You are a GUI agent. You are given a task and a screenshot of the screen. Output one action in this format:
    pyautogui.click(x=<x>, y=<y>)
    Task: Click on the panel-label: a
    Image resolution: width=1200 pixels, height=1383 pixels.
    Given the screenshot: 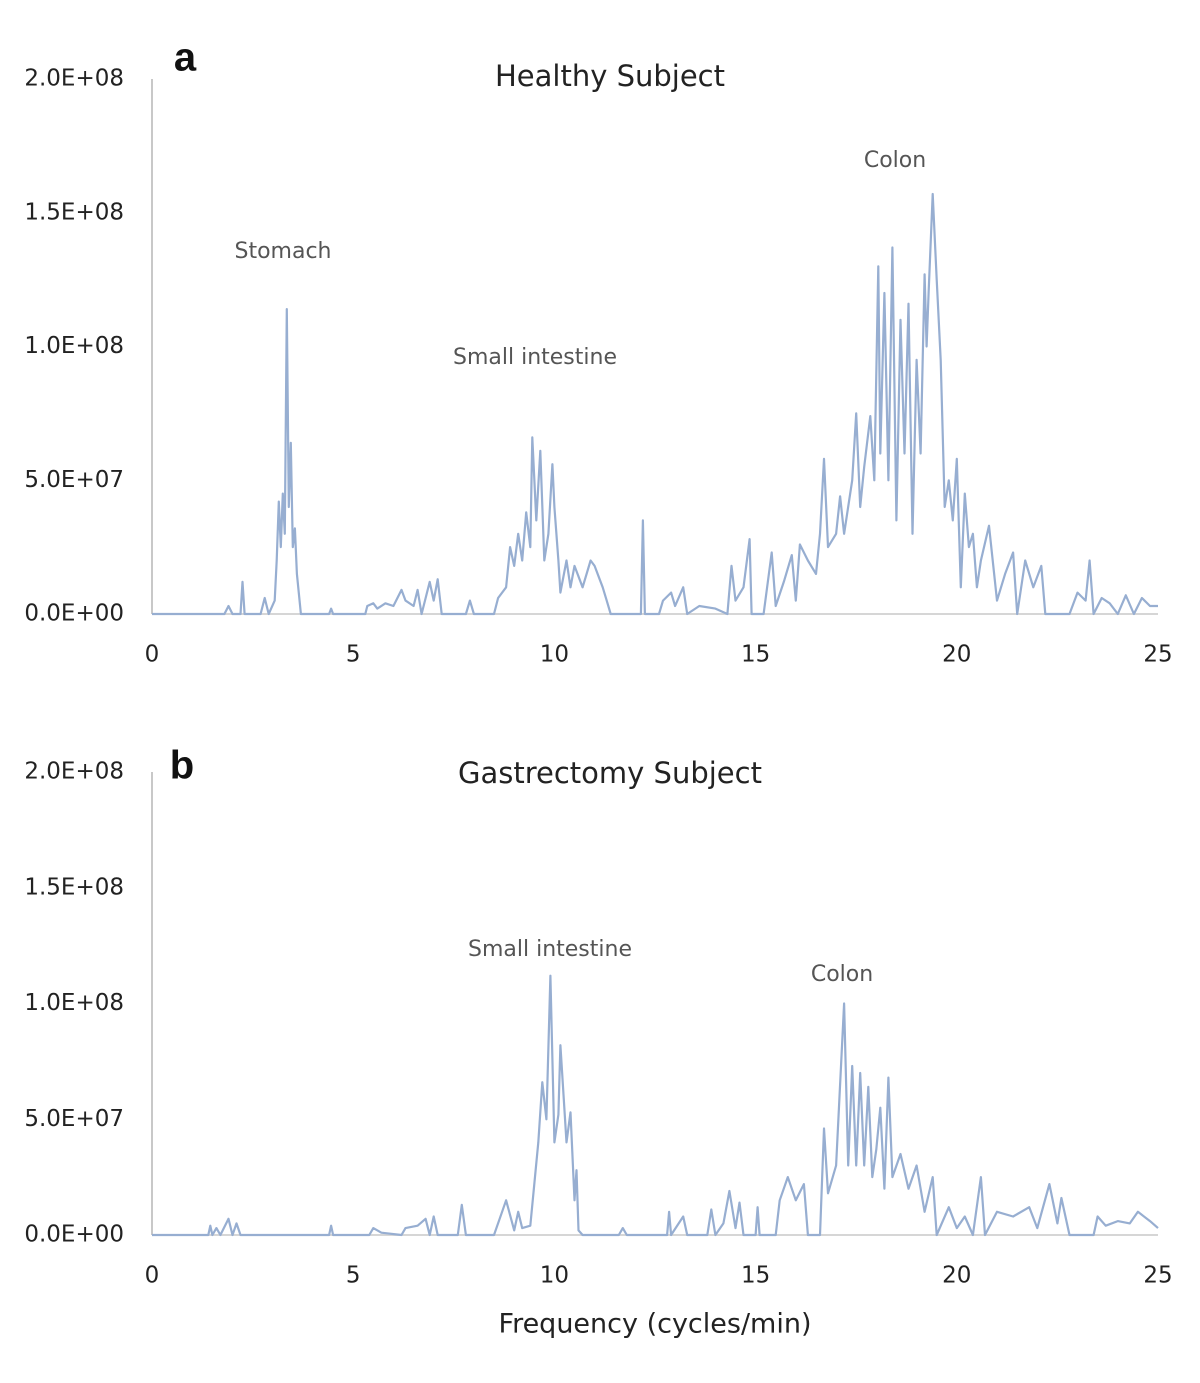 What is the action you would take?
    pyautogui.click(x=185, y=58)
    